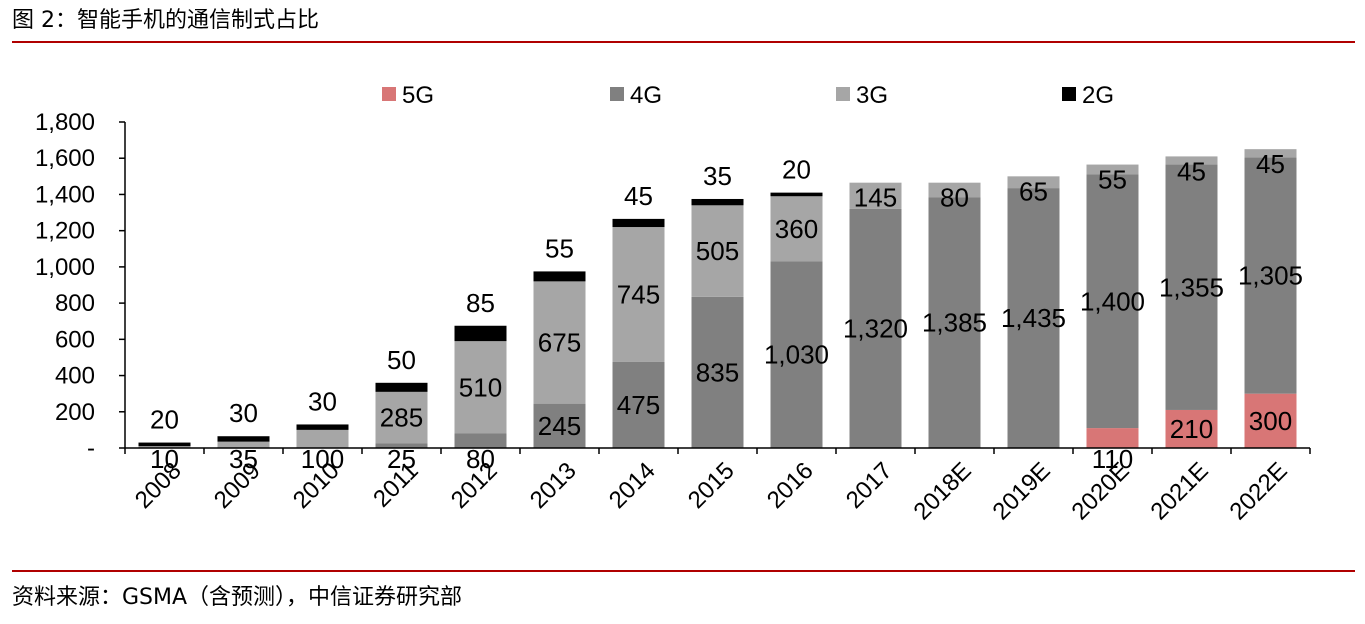 Image resolution: width=1365 pixels, height=624 pixels. Describe the element at coordinates (843, 94) in the screenshot. I see `legend-swatch-3g` at that location.